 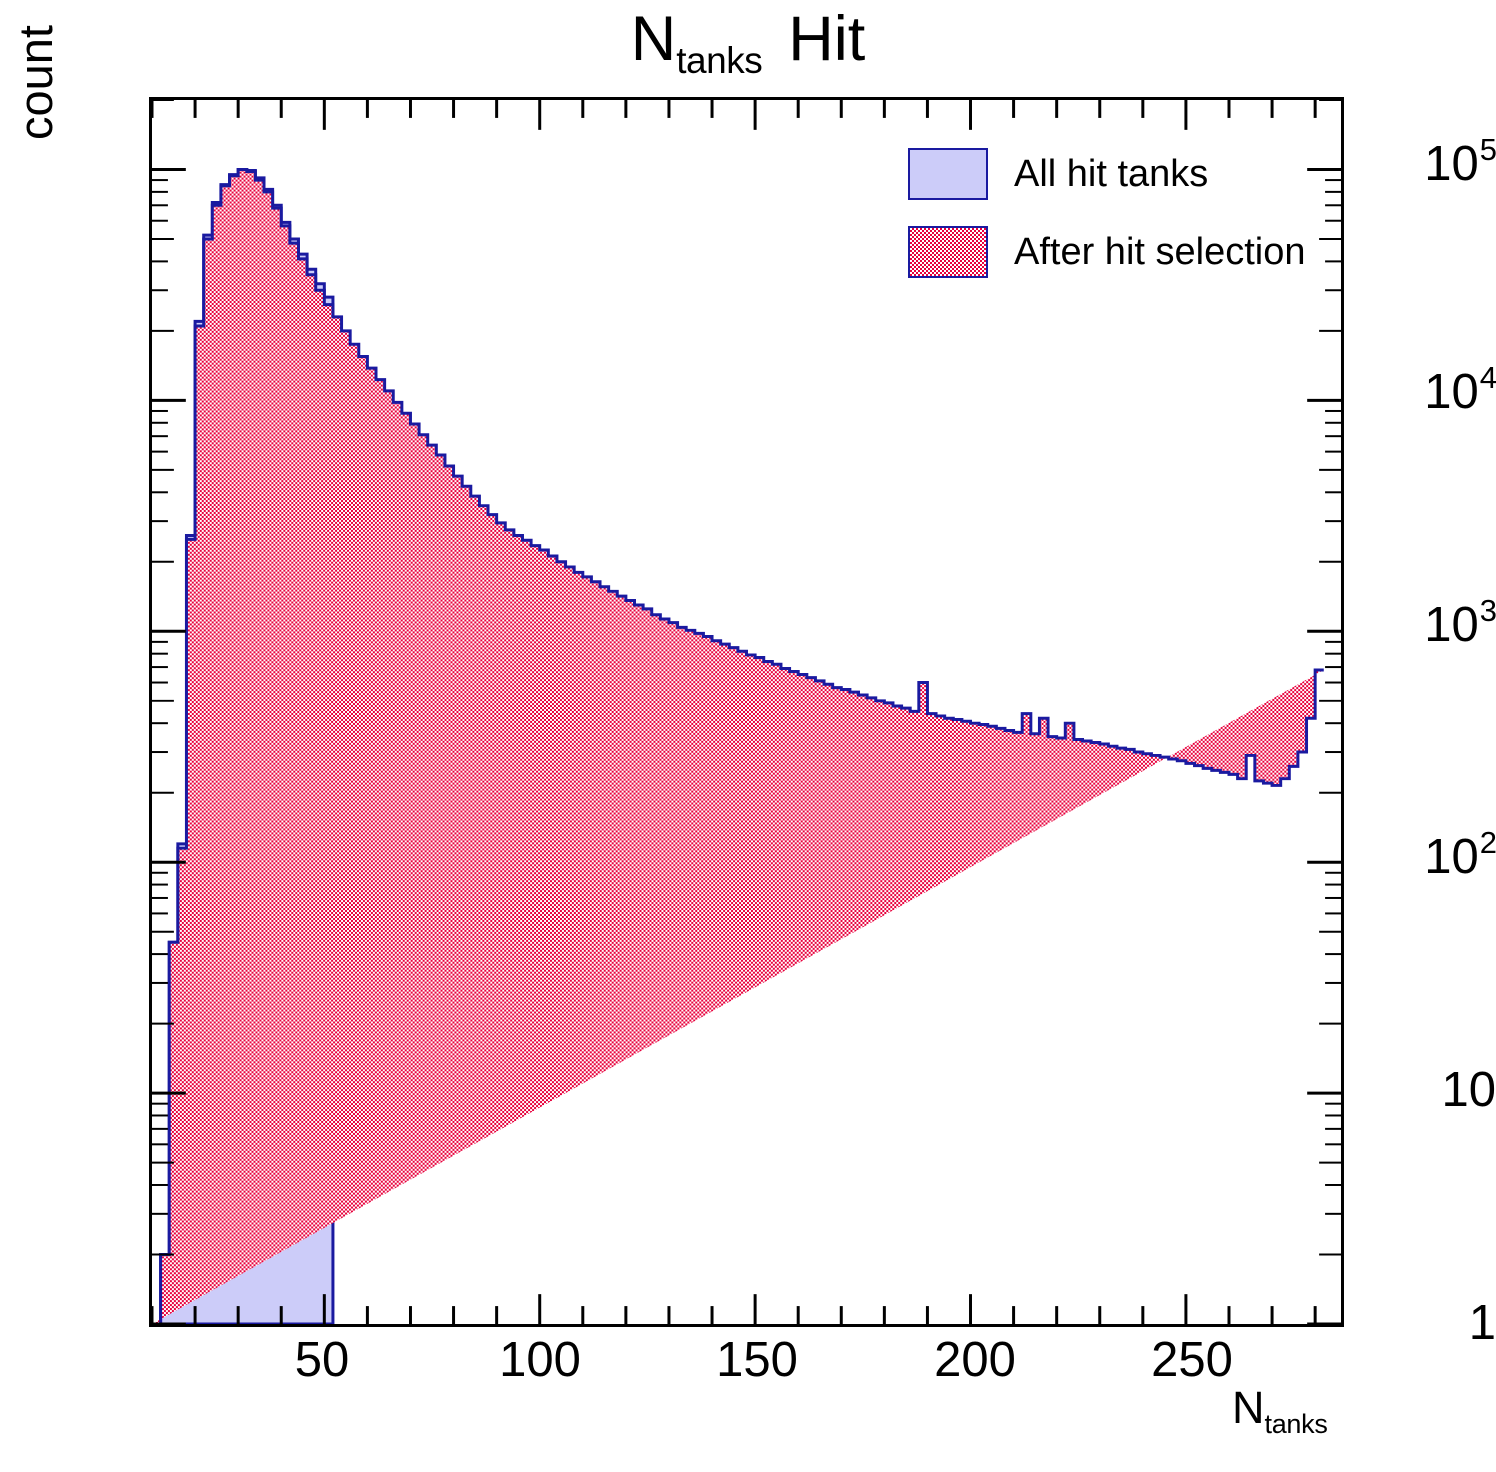 I want to click on y-tick-label: 10², so click(x=1460, y=854).